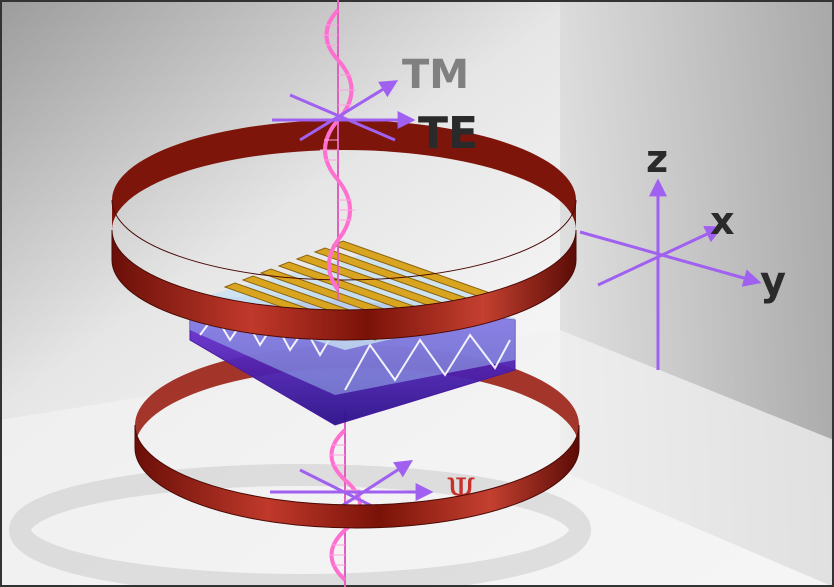  Describe the element at coordinates (338, 150) in the screenshot. I see `light-wave-upper` at that location.